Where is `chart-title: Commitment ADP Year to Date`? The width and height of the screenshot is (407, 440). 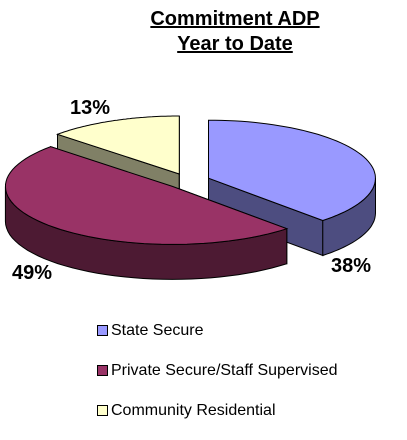 chart-title: Commitment ADP Year to Date is located at coordinates (203, 32).